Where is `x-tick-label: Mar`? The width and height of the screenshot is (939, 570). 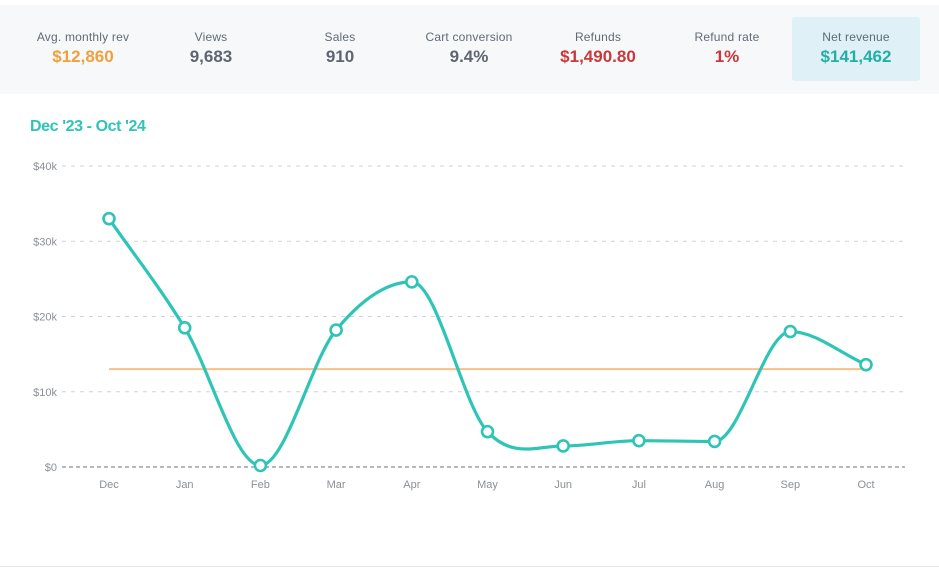
x-tick-label: Mar is located at coordinates (336, 485).